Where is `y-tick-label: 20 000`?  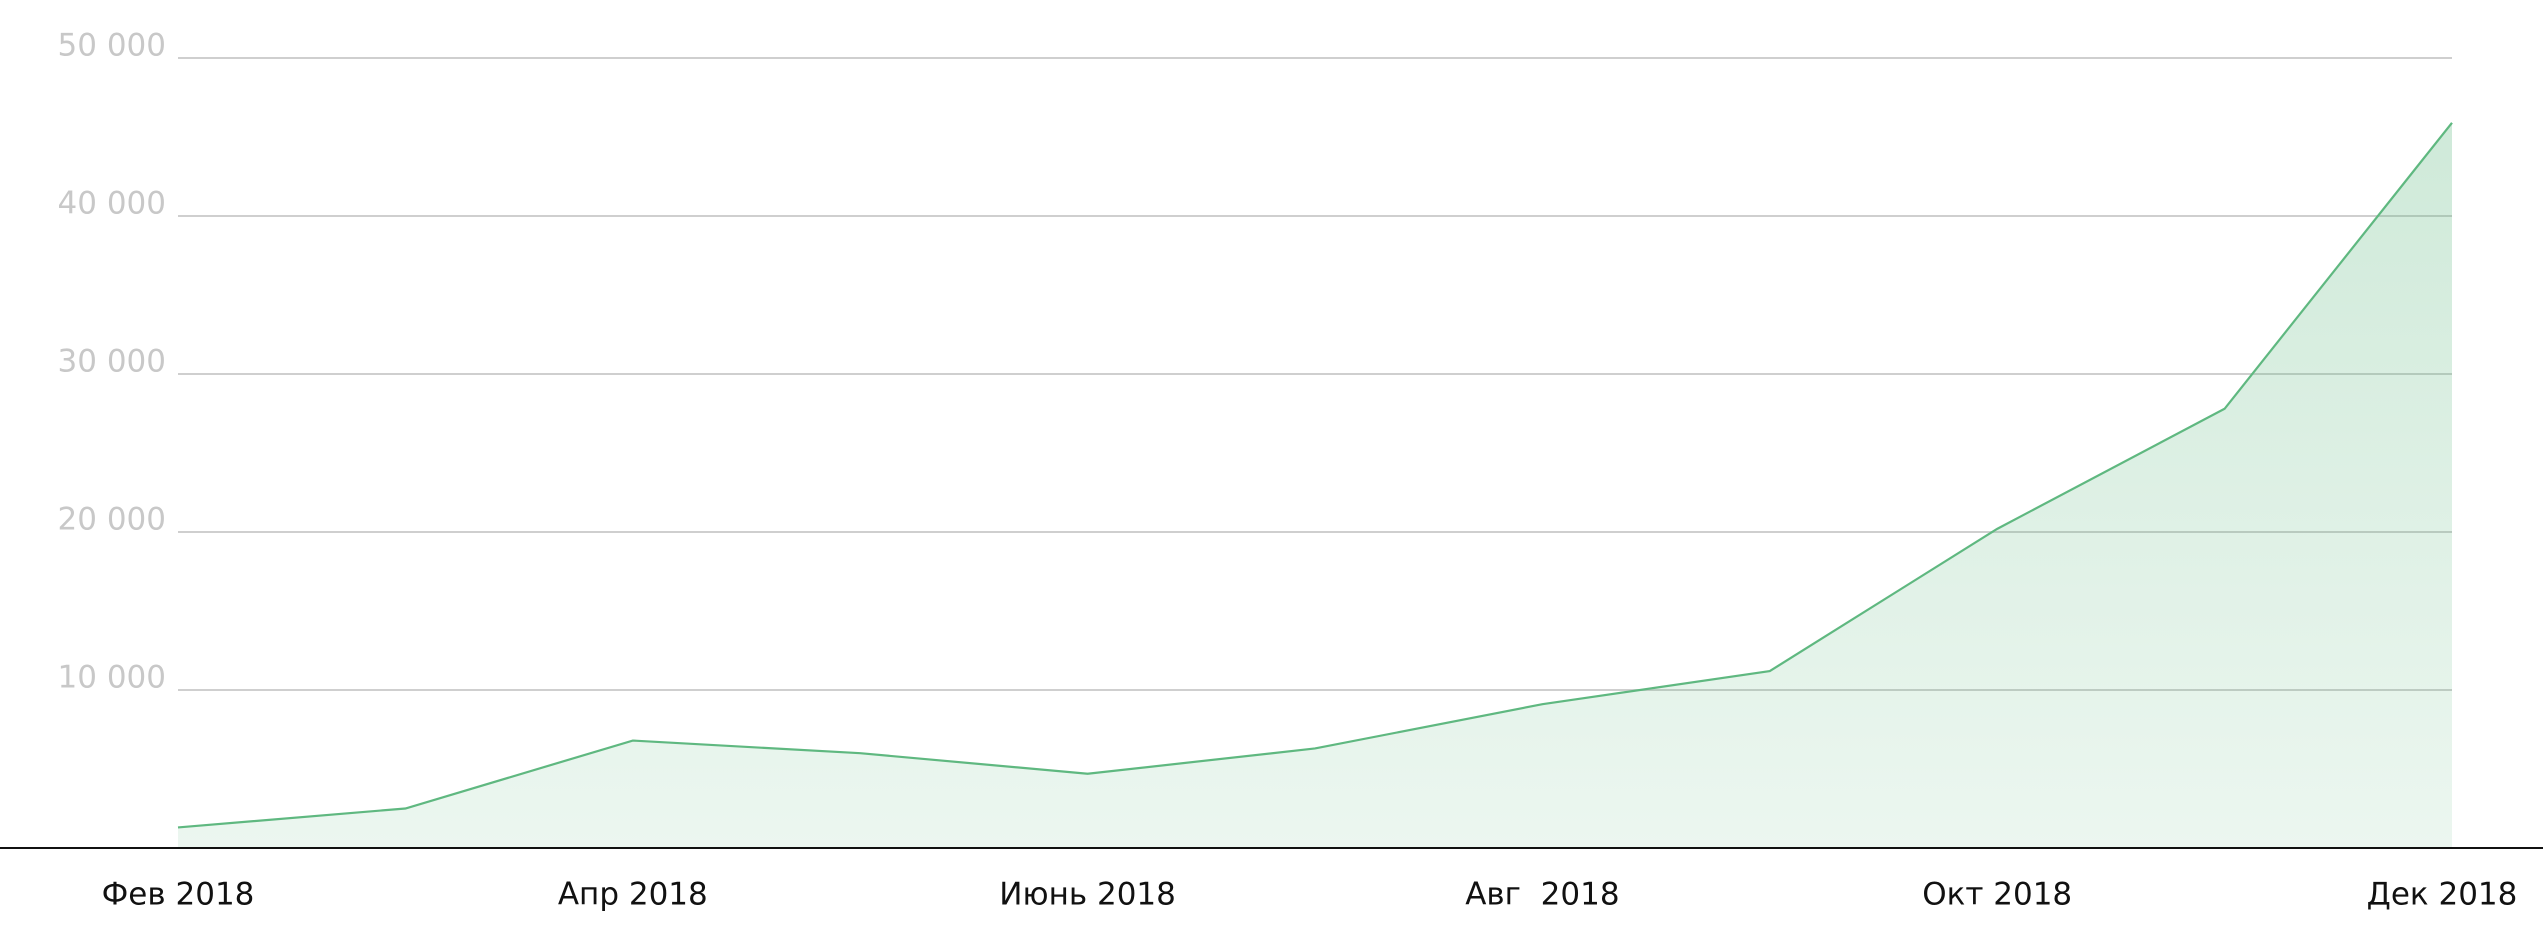
y-tick-label: 20 000 is located at coordinates (112, 520).